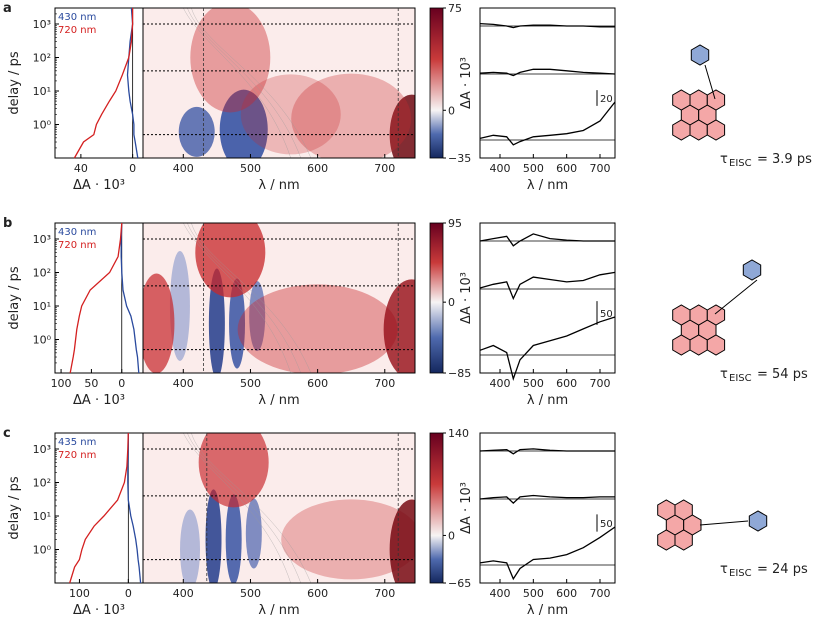  What do you see at coordinates (547, 610) in the screenshot?
I see `spectra-xlabel: λ / nm` at bounding box center [547, 610].